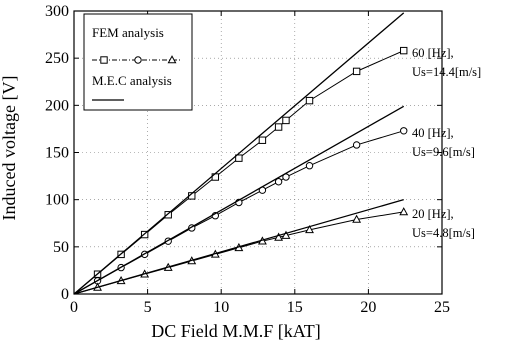 This screenshot has width=508, height=347. I want to click on y-tick-label: 250, so click(57, 58).